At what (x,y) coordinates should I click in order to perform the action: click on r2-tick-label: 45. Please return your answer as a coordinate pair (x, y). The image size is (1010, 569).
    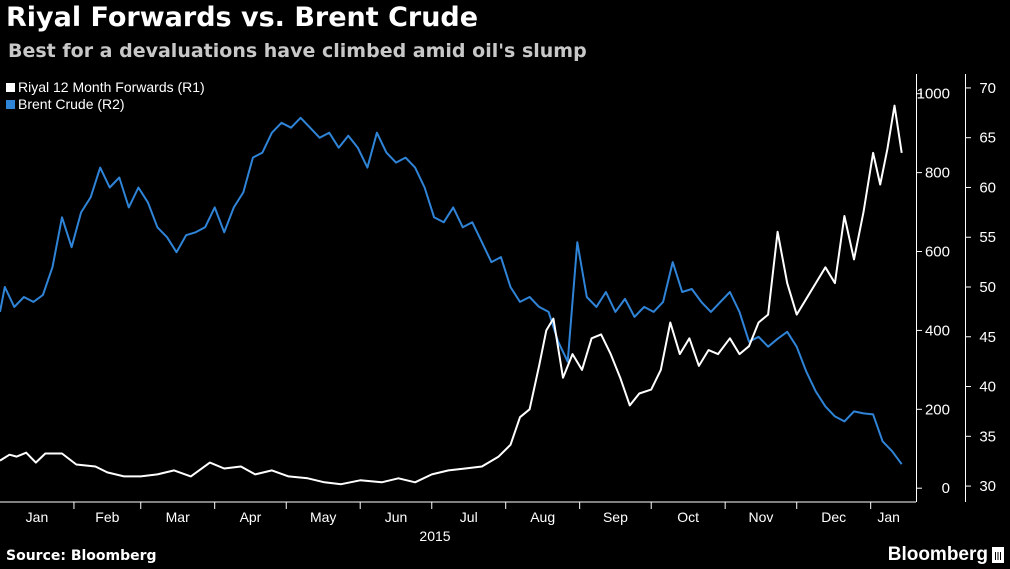
    Looking at the image, I should click on (987, 337).